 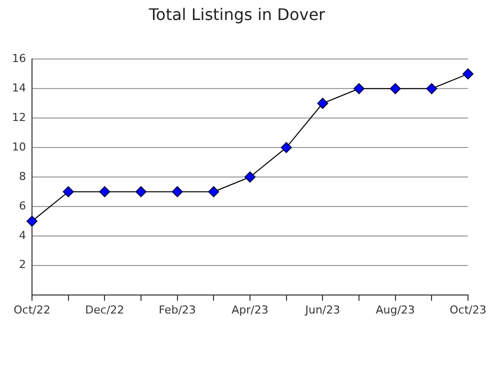 What do you see at coordinates (250, 309) in the screenshot?
I see `x-tick-label: Apr/23` at bounding box center [250, 309].